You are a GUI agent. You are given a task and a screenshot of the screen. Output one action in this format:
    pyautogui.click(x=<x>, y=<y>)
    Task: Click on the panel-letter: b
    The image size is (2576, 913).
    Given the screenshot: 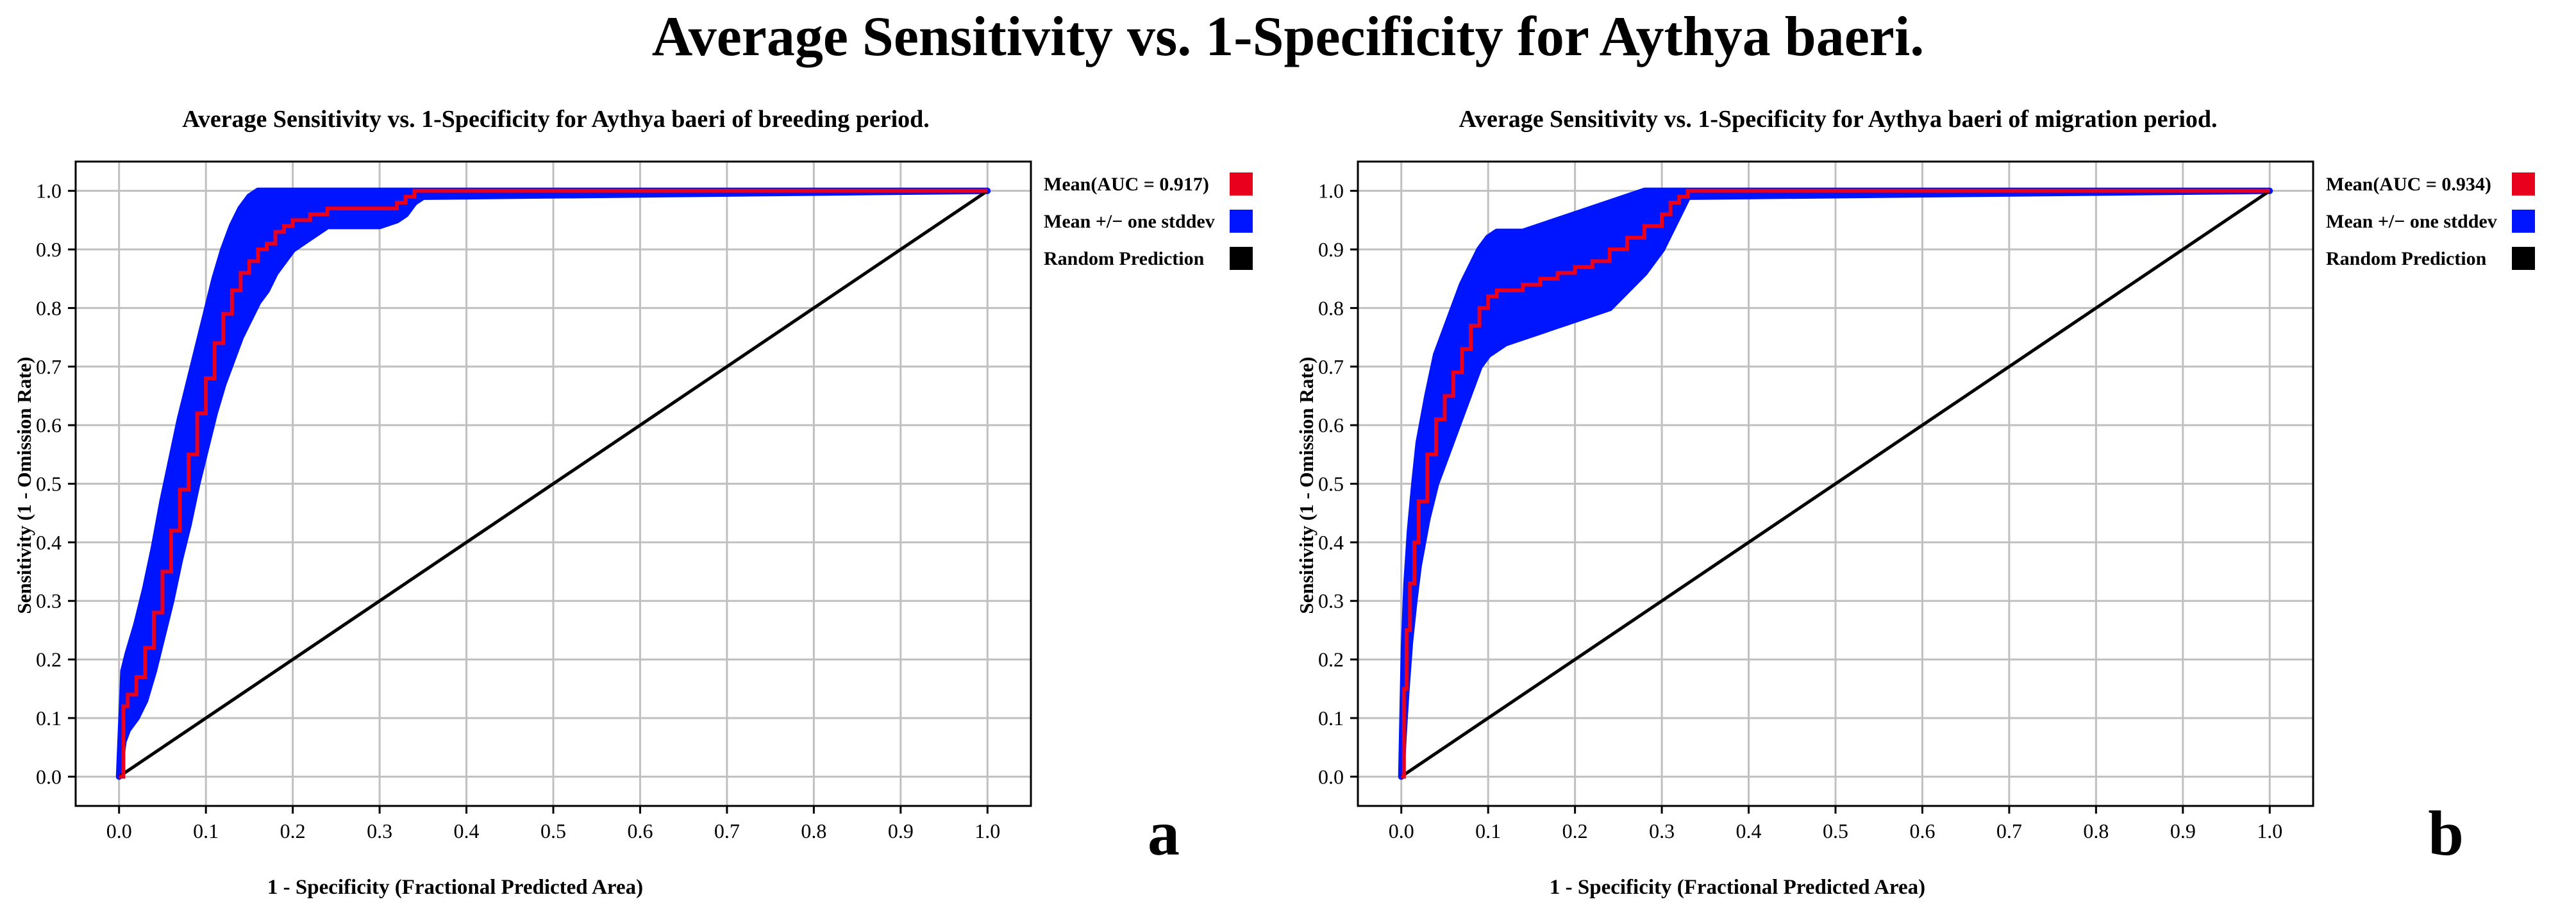 What is the action you would take?
    pyautogui.click(x=2446, y=833)
    